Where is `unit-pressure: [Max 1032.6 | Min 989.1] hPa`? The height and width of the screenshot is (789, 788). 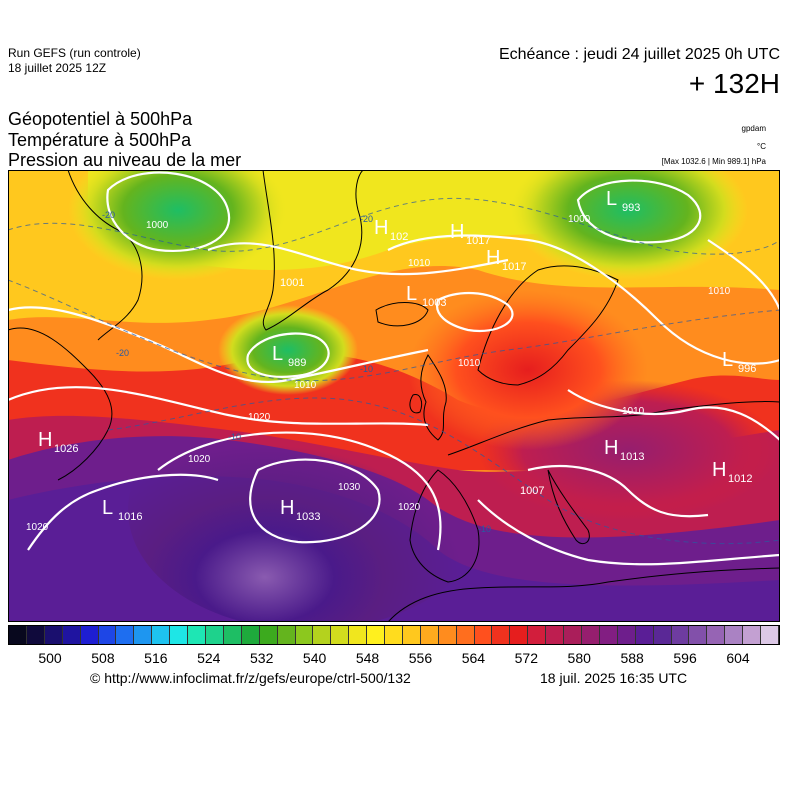
unit-pressure: [Max 1032.6 | Min 989.1] hPa is located at coordinates (713, 161).